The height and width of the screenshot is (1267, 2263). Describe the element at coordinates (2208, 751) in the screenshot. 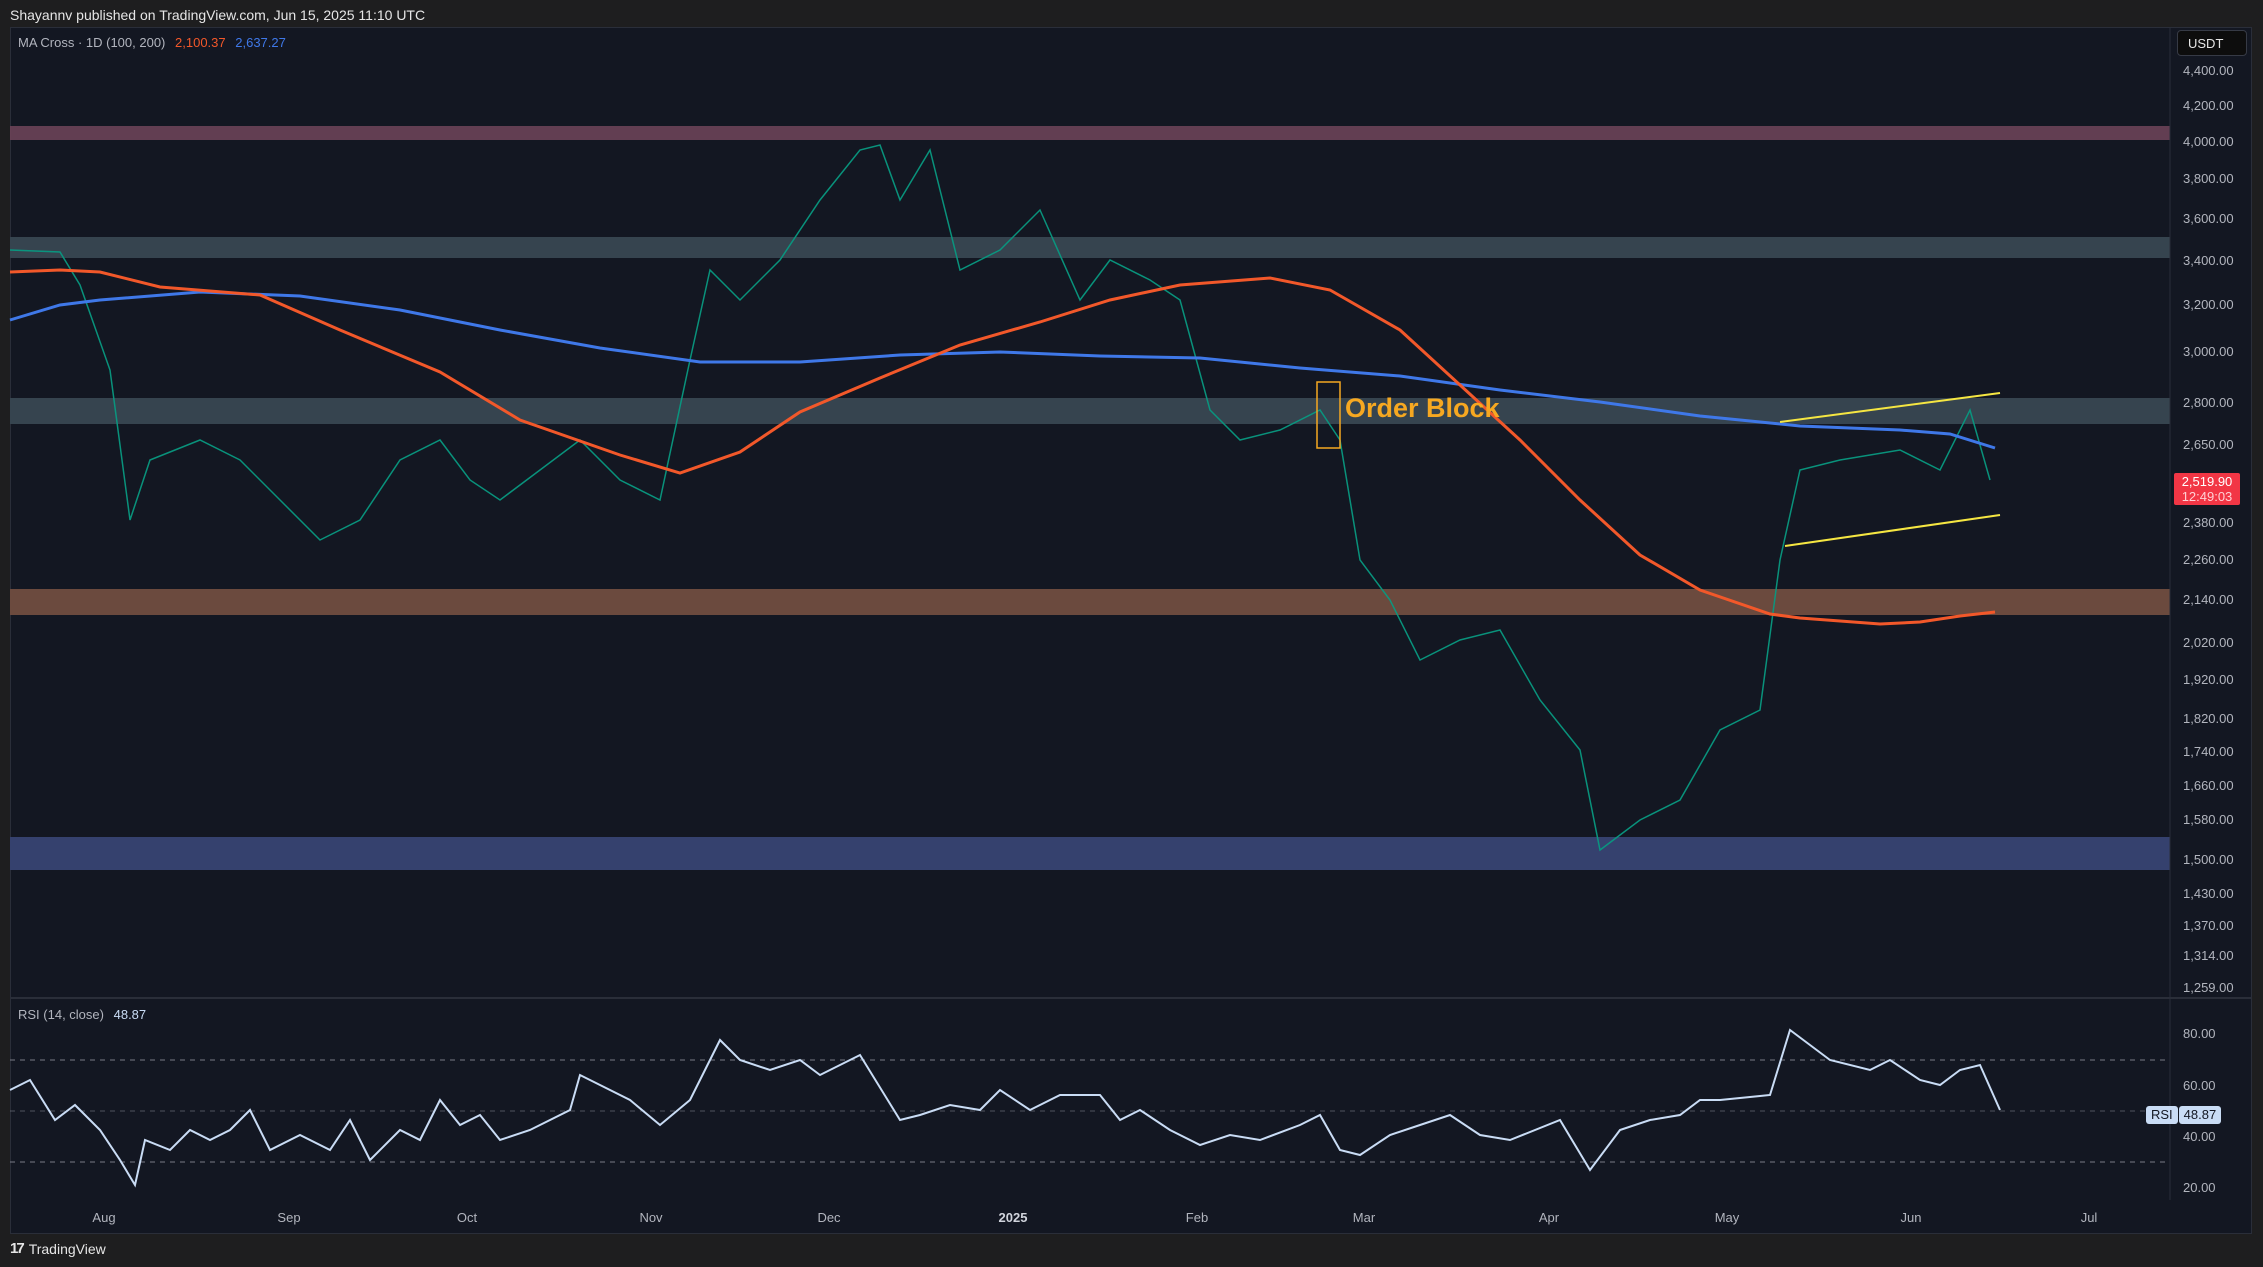

I see `price-tick: 1,740.00` at that location.